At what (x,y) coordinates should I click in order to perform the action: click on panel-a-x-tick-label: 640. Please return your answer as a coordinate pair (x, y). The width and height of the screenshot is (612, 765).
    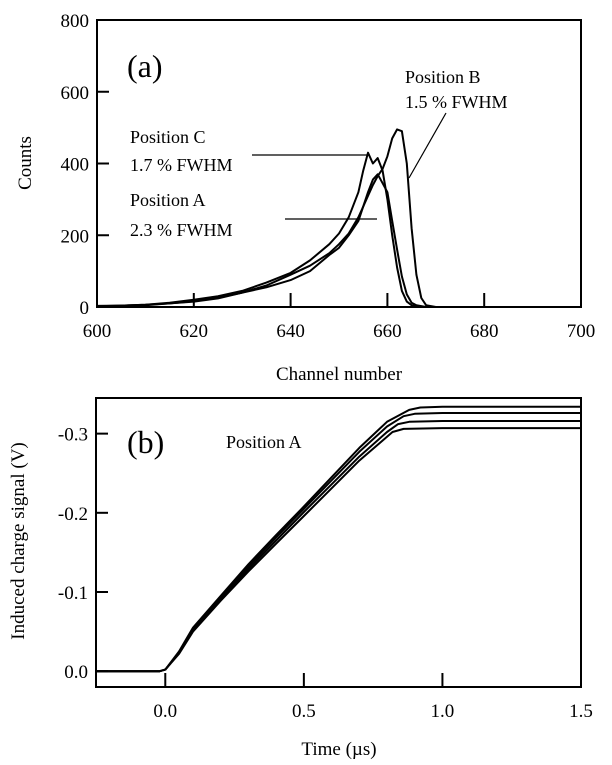
    Looking at the image, I should click on (290, 331).